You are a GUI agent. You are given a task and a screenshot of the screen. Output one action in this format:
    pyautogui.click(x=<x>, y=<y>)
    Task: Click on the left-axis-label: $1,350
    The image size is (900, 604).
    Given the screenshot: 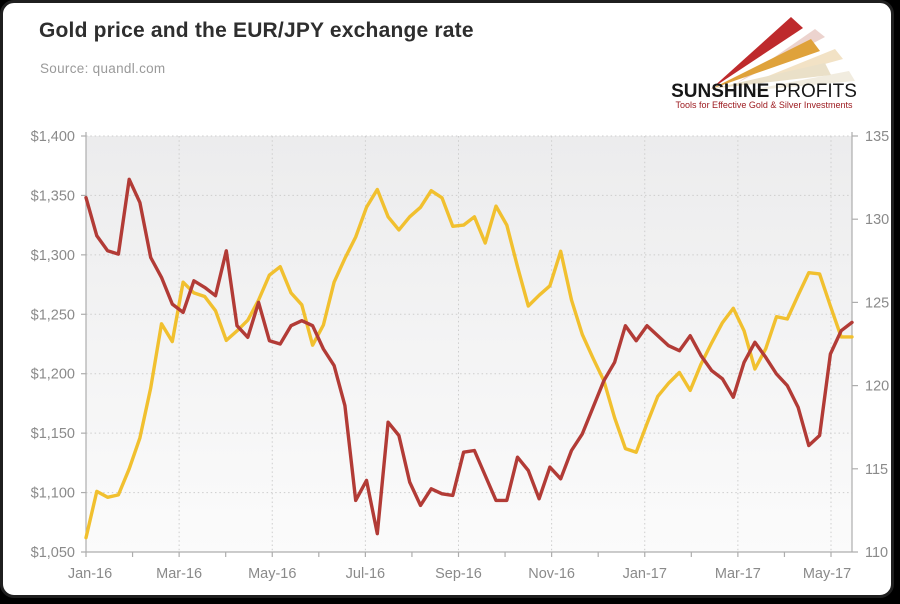 What is the action you would take?
    pyautogui.click(x=53, y=196)
    